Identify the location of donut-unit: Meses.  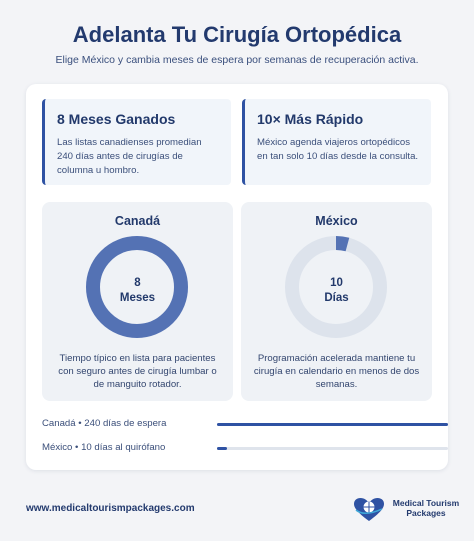
(137, 298).